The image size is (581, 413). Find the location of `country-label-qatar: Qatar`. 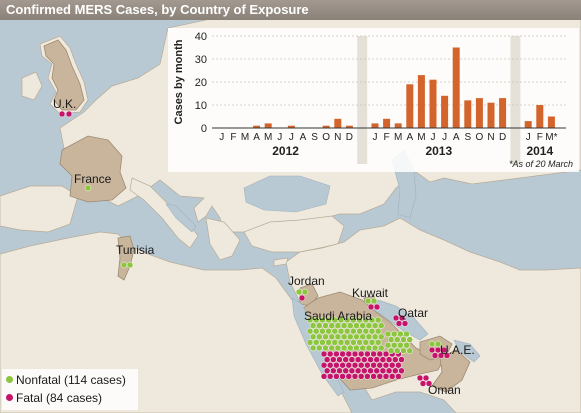

country-label-qatar: Qatar is located at coordinates (413, 313).